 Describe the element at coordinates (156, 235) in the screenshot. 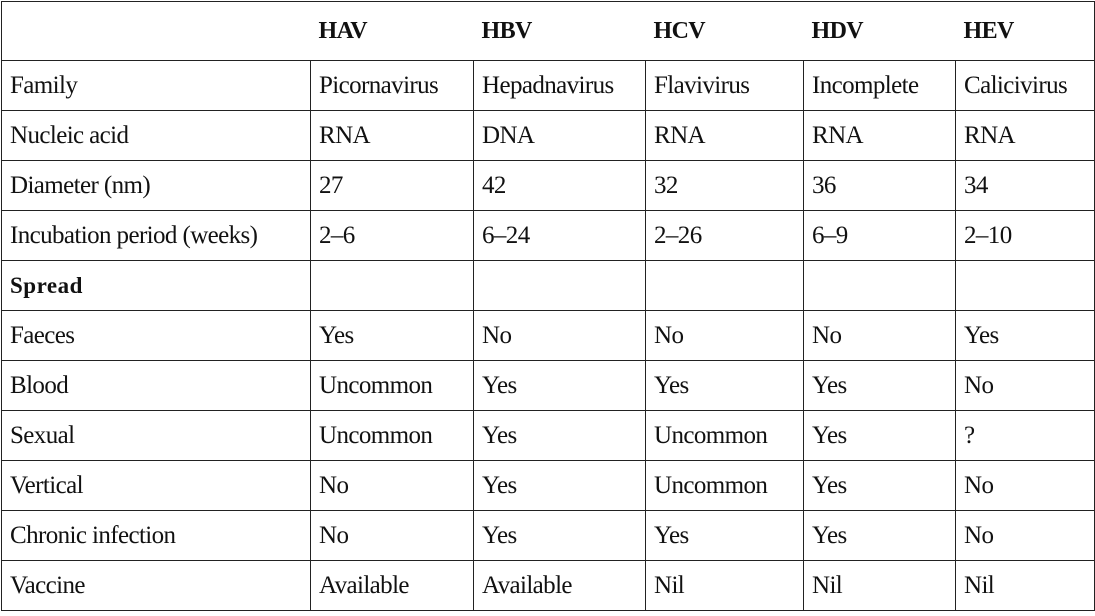

I see `row-label: Incubation period (weeks)` at that location.